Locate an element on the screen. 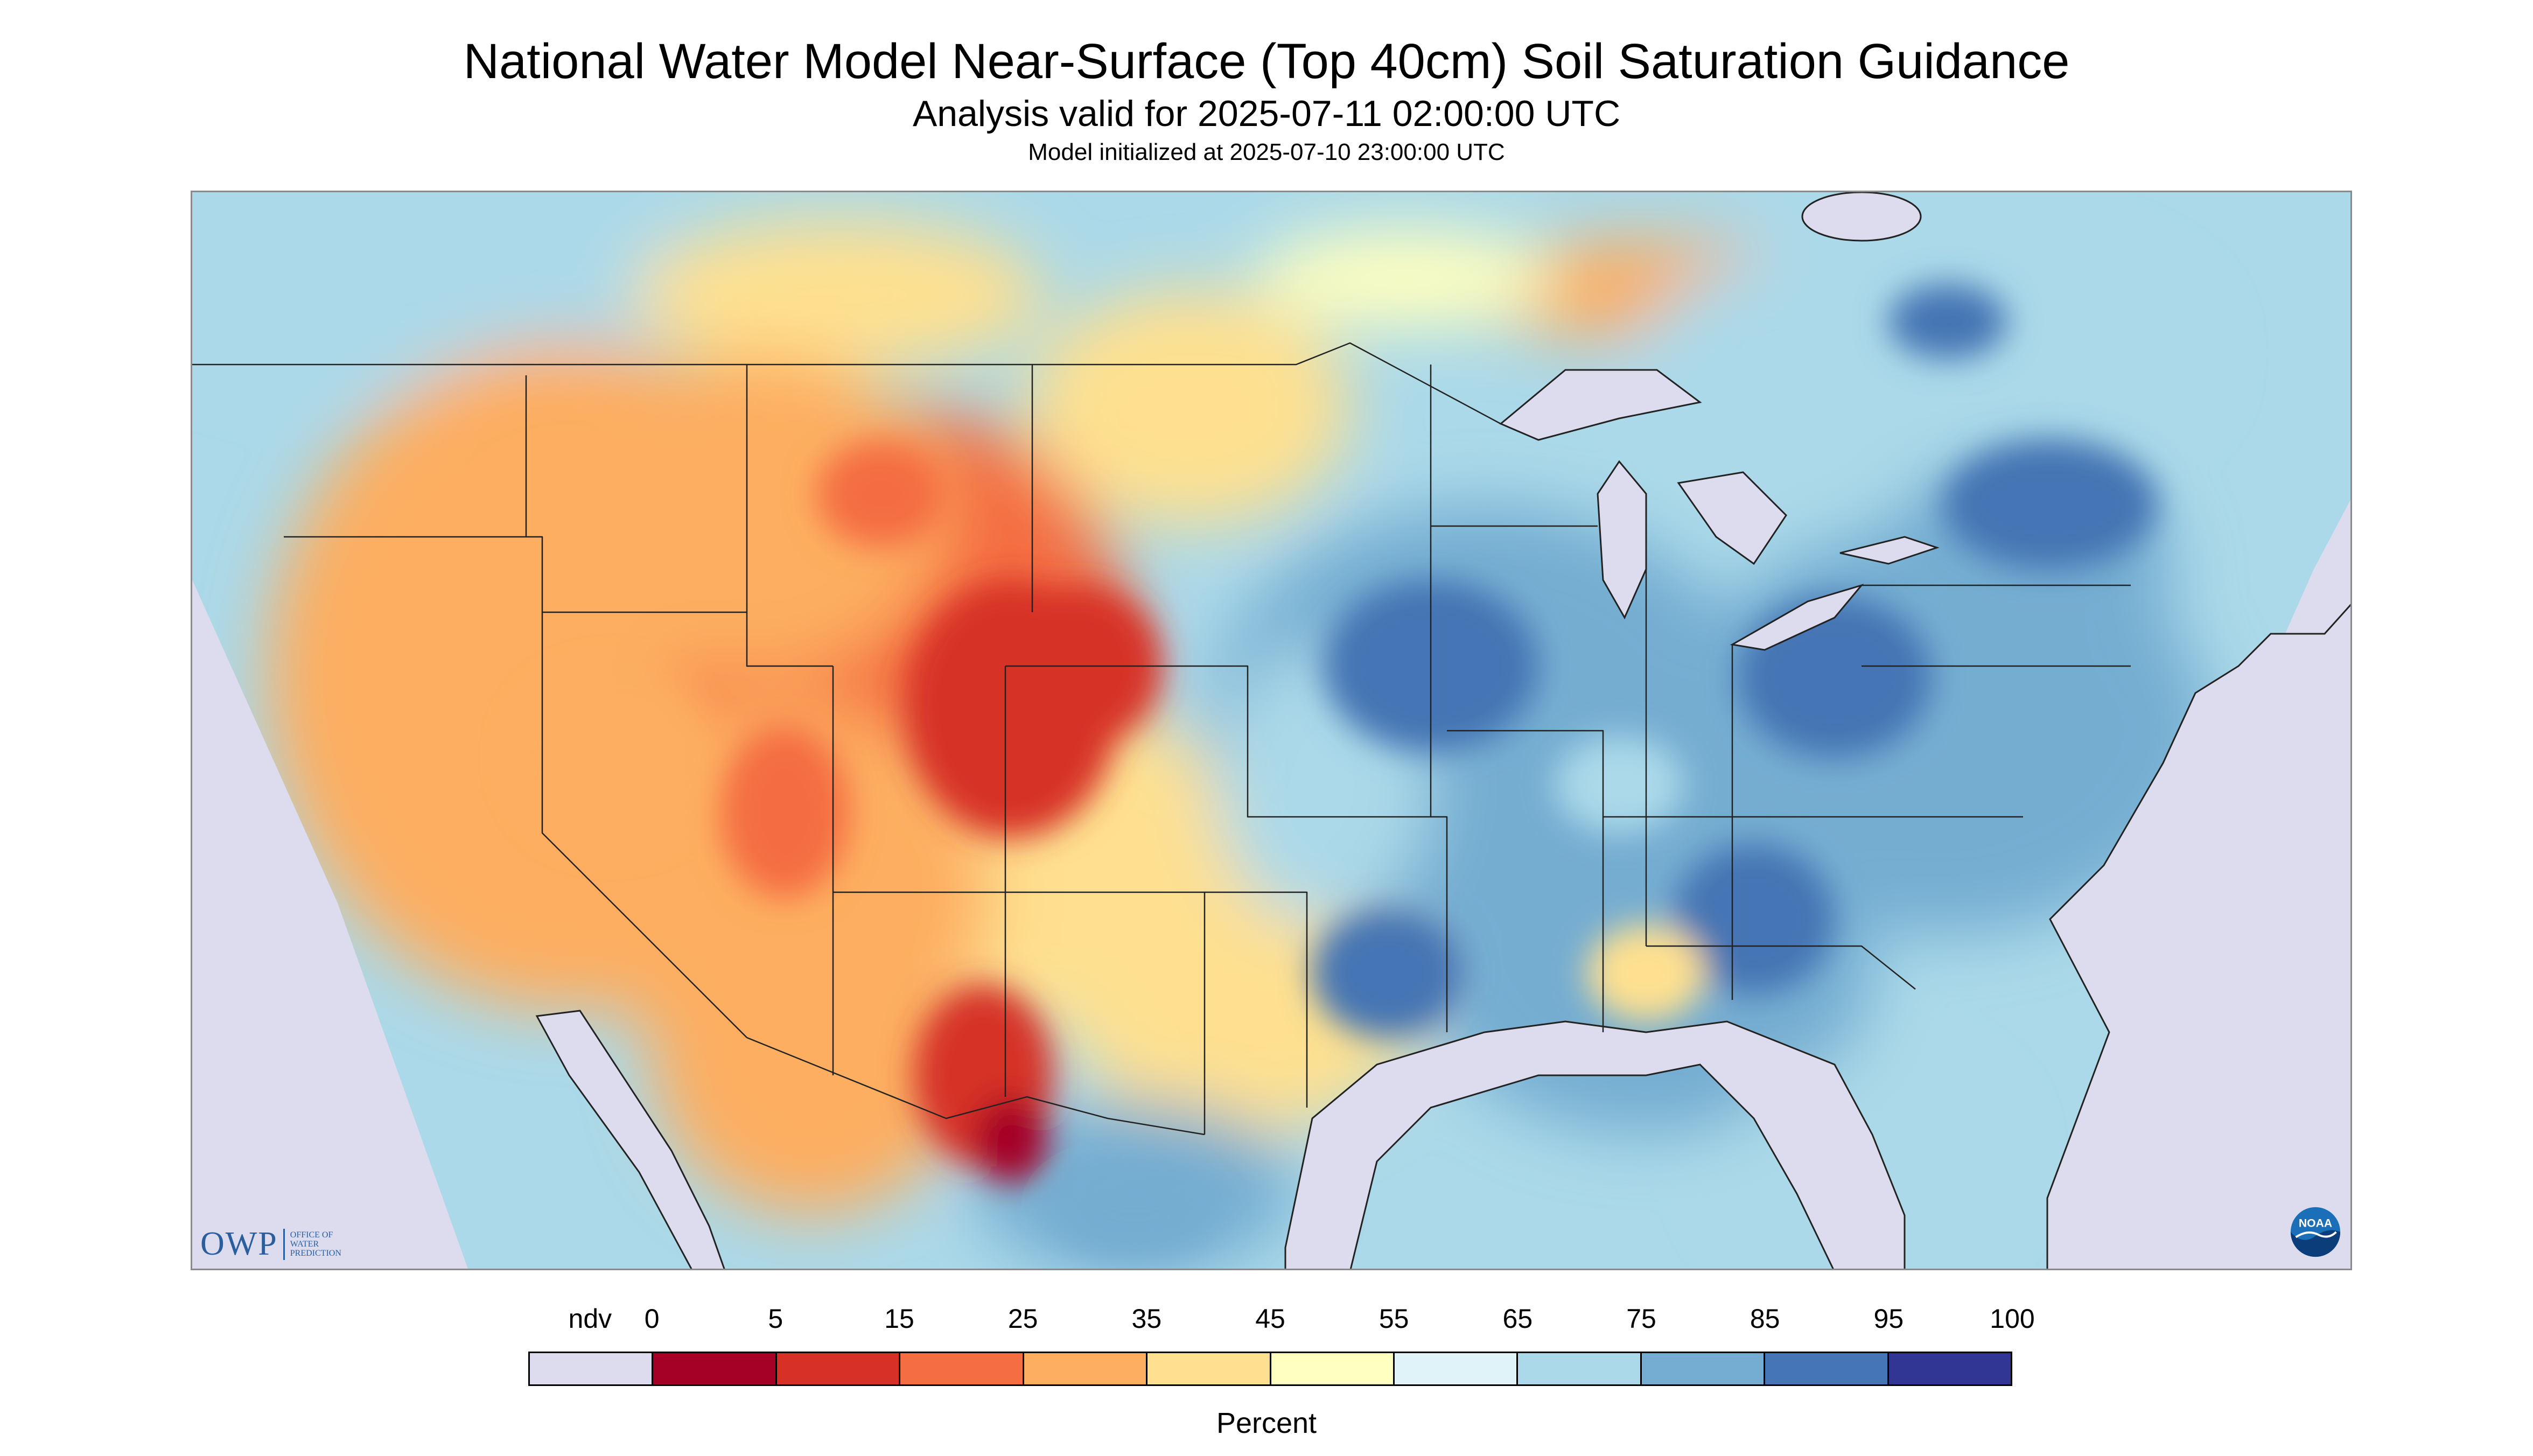 This screenshot has width=2533, height=1456. northeast-lines is located at coordinates (1997, 625).